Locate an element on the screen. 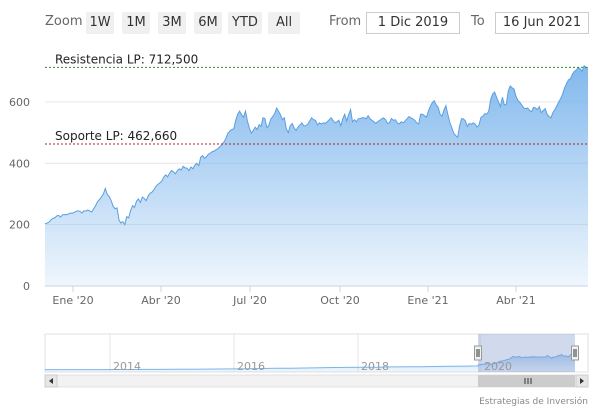 The image size is (598, 410). scrollbar-thumb is located at coordinates (526, 381).